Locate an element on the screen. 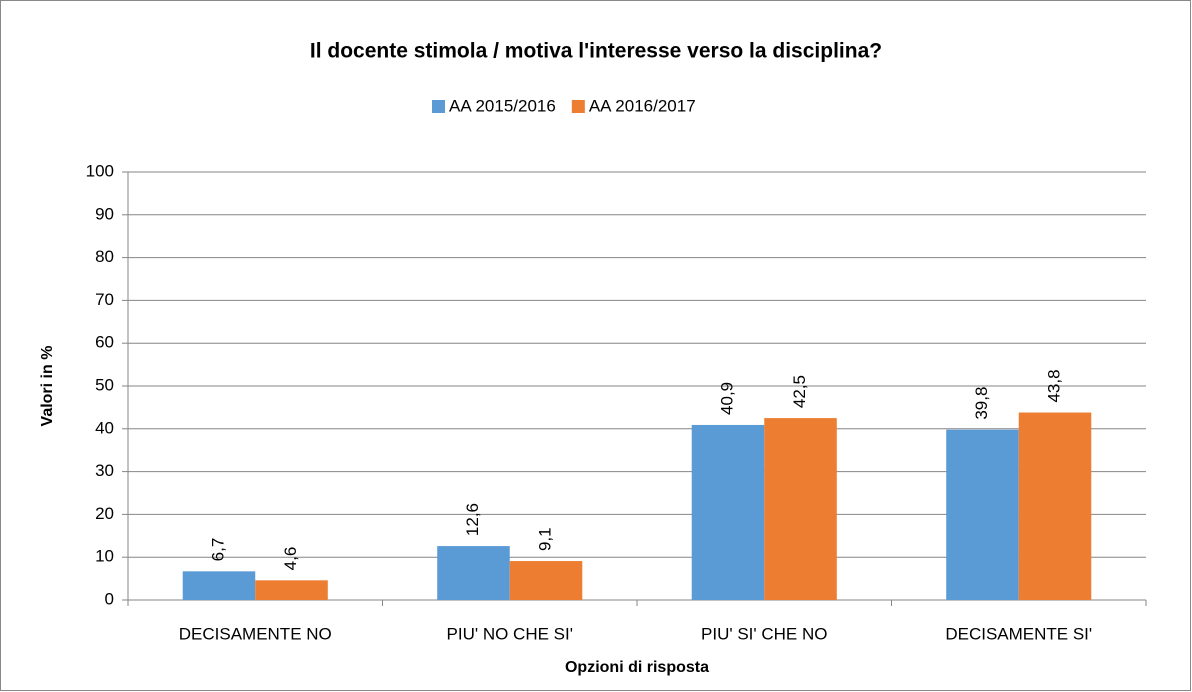 This screenshot has height=692, width=1192. y-tick-label: 20 is located at coordinates (104, 513).